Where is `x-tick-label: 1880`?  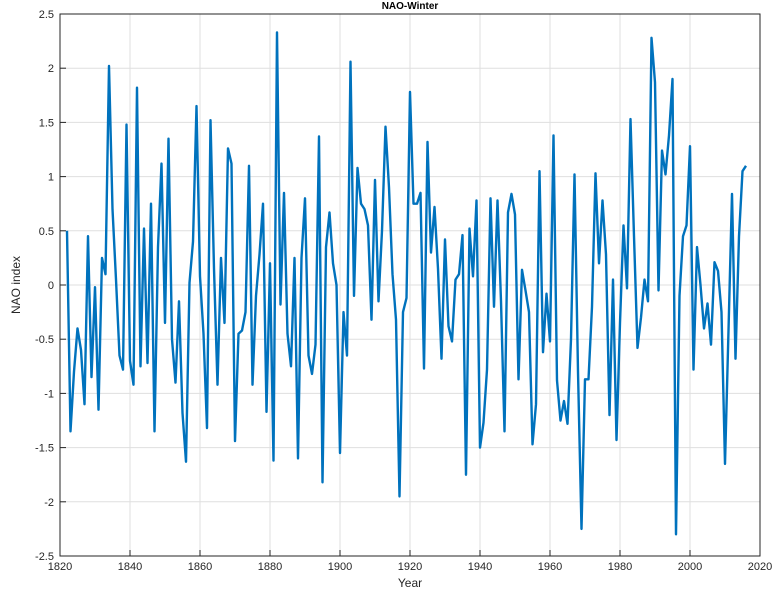
x-tick-label: 1880 is located at coordinates (270, 567).